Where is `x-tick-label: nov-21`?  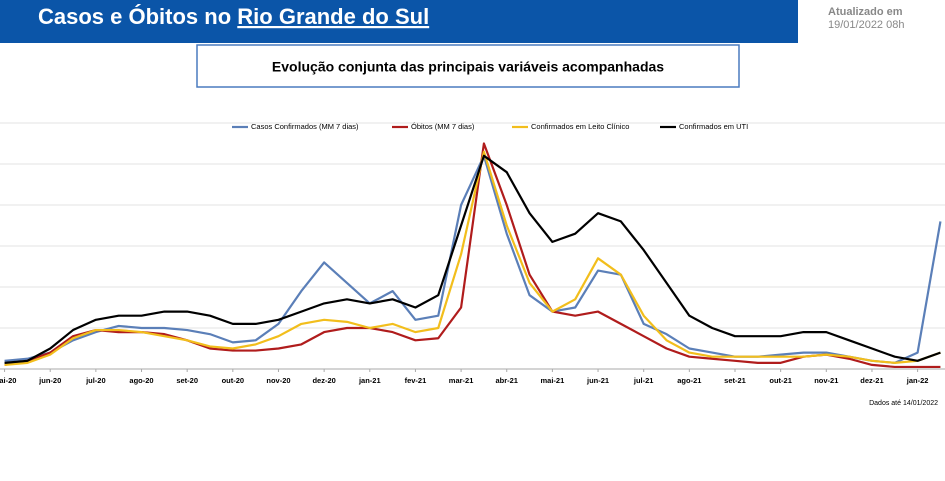 x-tick-label: nov-21 is located at coordinates (826, 380).